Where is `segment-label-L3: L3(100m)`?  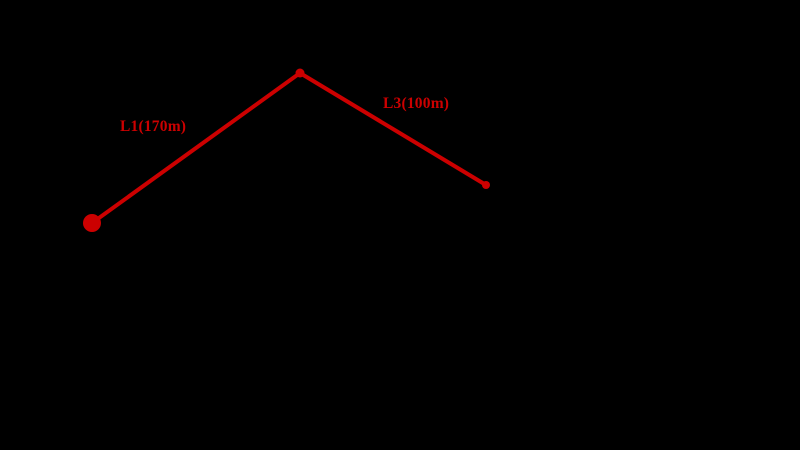
segment-label-L3: L3(100m) is located at coordinates (416, 103).